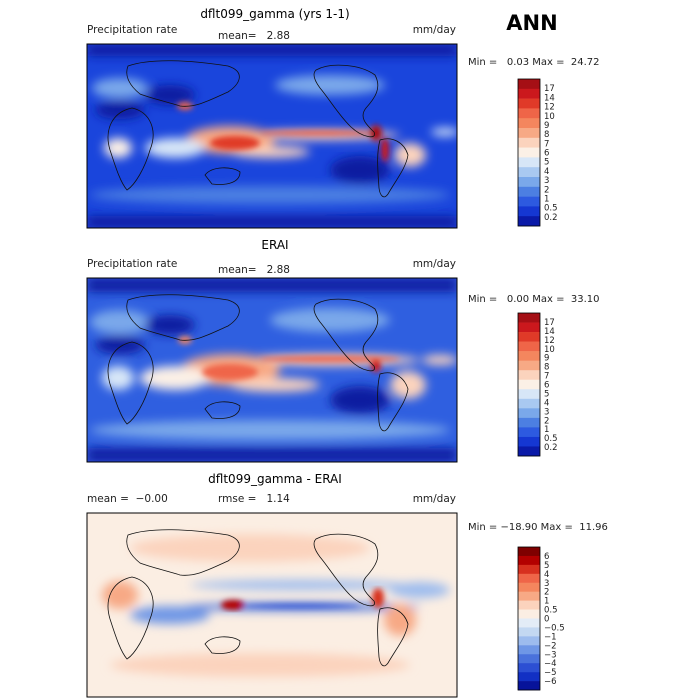 The width and height of the screenshot is (700, 700). What do you see at coordinates (546, 144) in the screenshot?
I see `colorbar-tick-label: 7` at bounding box center [546, 144].